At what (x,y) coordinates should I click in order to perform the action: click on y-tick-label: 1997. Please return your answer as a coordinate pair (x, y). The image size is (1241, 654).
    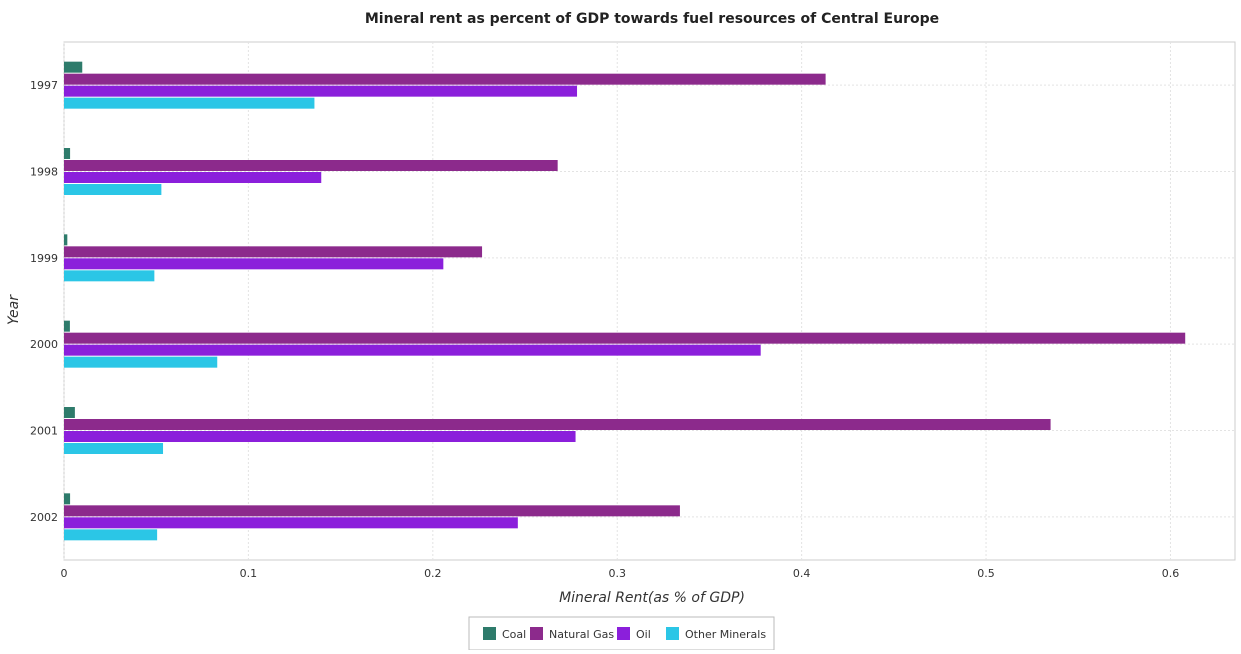
    Looking at the image, I should click on (44, 85).